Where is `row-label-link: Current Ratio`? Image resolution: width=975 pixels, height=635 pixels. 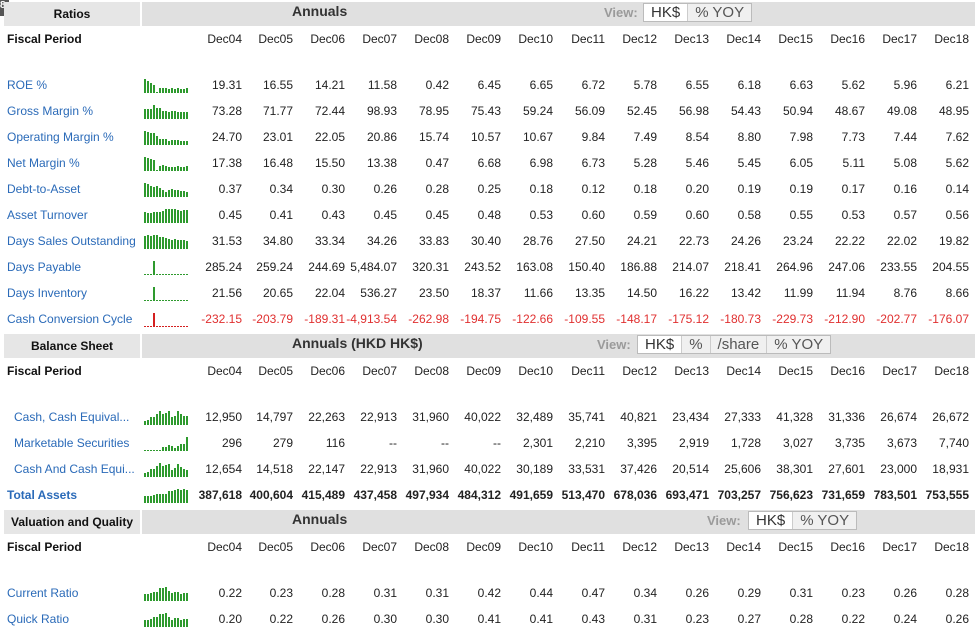 row-label-link: Current Ratio is located at coordinates (43, 593).